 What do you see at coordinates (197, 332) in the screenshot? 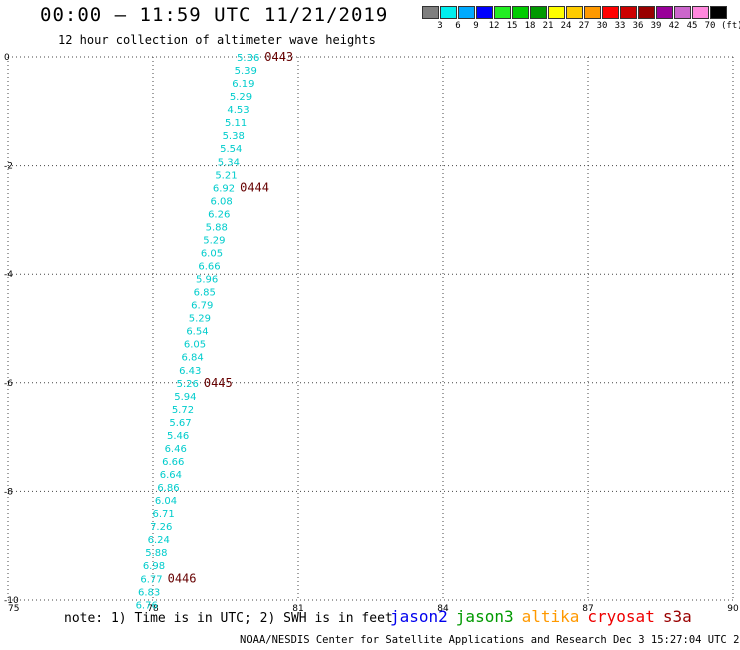
I see `wave-height-label: 6.54` at bounding box center [197, 332].